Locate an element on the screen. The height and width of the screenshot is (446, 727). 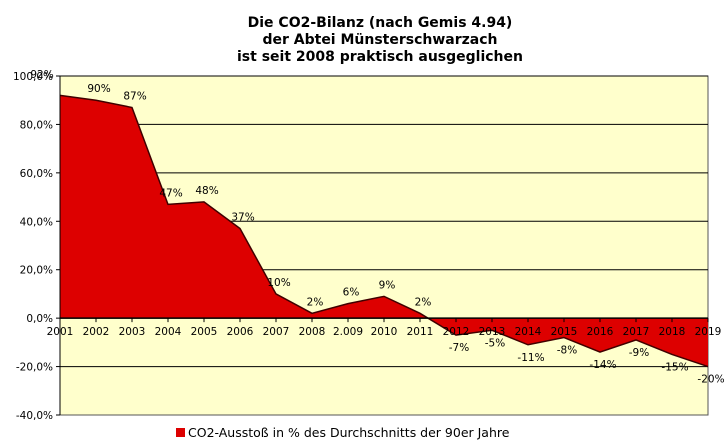
x-tick-label: 2006 is located at coordinates (240, 332).